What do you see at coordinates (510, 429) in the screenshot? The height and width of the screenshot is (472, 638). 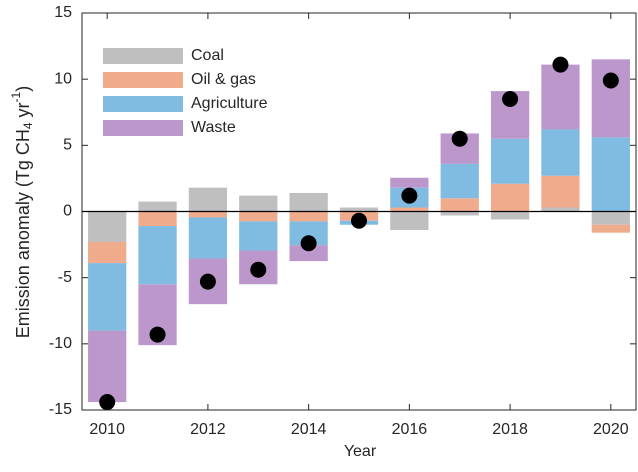 I see `x-tick-label: 2018` at bounding box center [510, 429].